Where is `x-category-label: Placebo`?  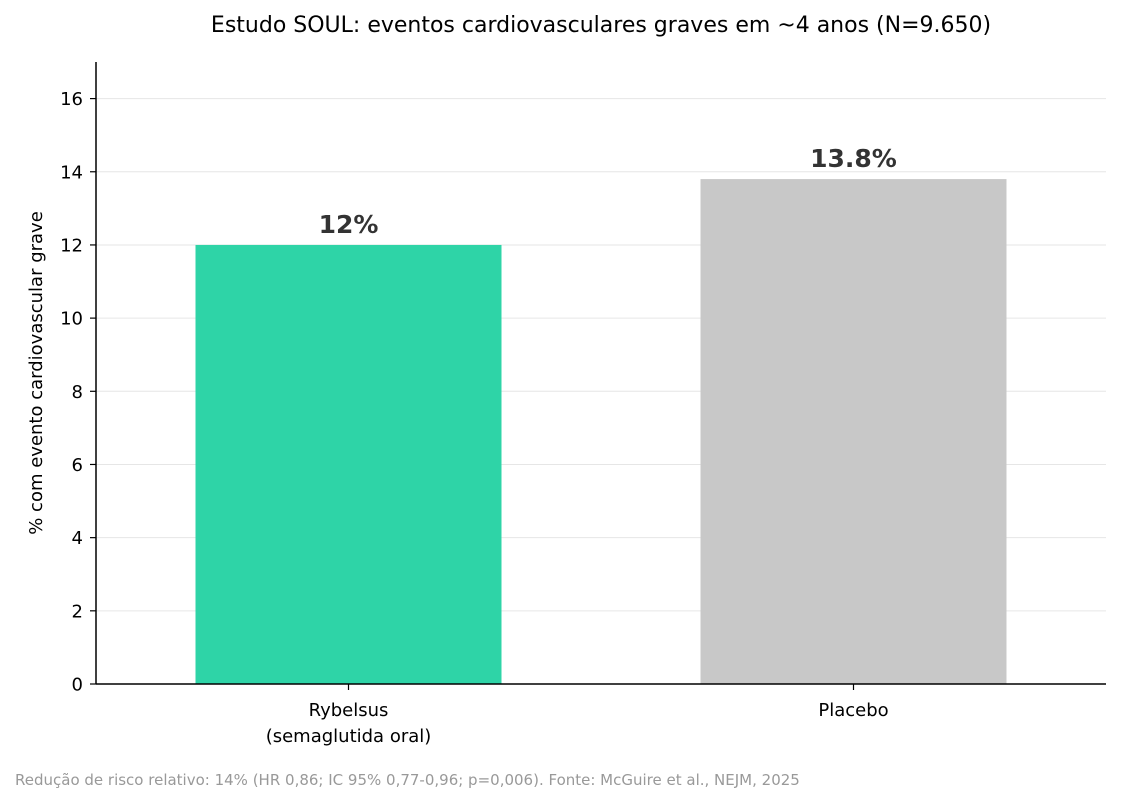 x-category-label: Placebo is located at coordinates (853, 710).